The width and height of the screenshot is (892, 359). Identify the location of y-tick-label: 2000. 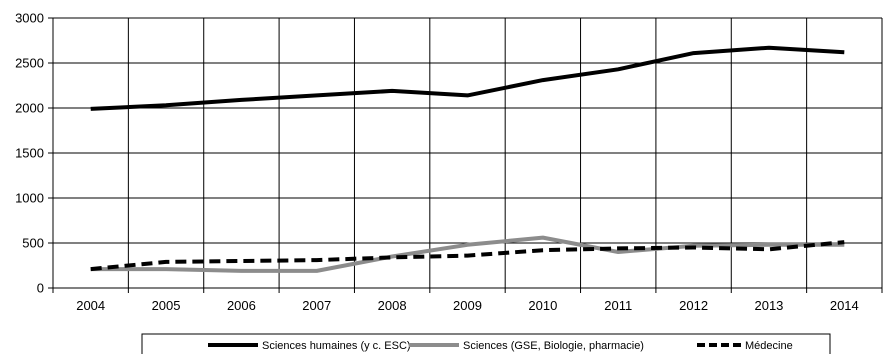
(29, 108).